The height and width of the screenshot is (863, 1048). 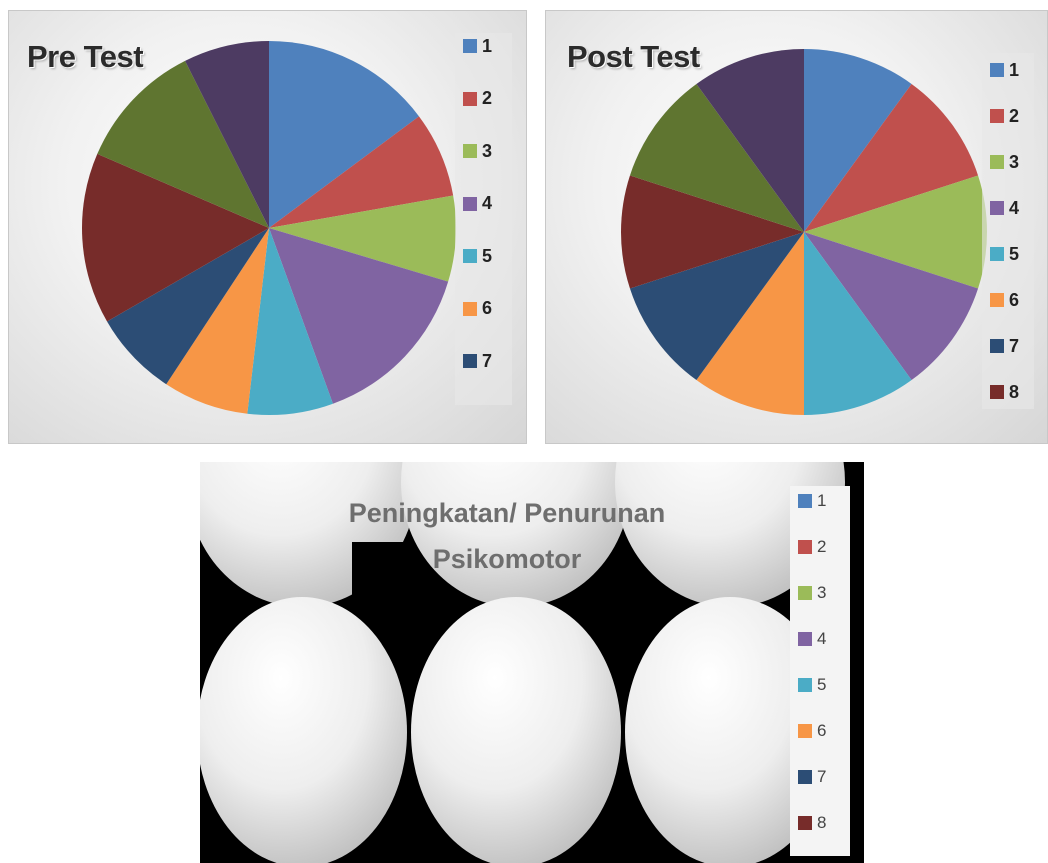 I want to click on post-test-legend-item-4: 4, so click(x=1004, y=208).